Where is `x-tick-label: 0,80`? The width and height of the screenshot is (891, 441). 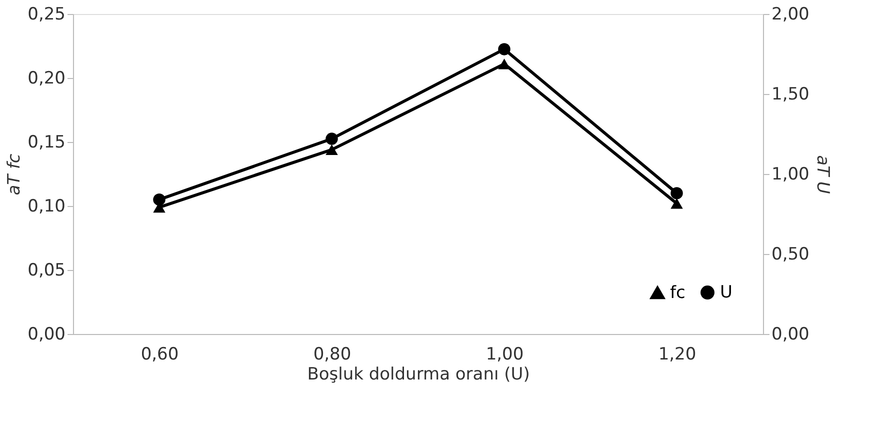 x-tick-label: 0,80 is located at coordinates (332, 354).